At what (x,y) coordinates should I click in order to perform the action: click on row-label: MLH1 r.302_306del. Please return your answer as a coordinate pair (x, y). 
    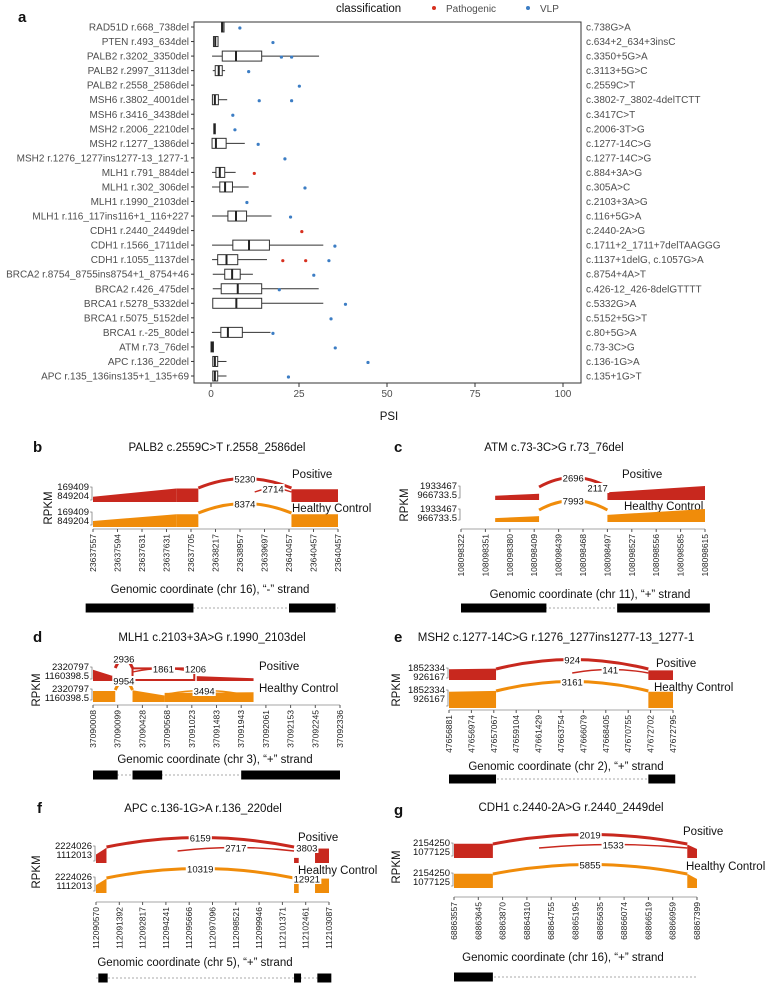
    Looking at the image, I should click on (145, 187).